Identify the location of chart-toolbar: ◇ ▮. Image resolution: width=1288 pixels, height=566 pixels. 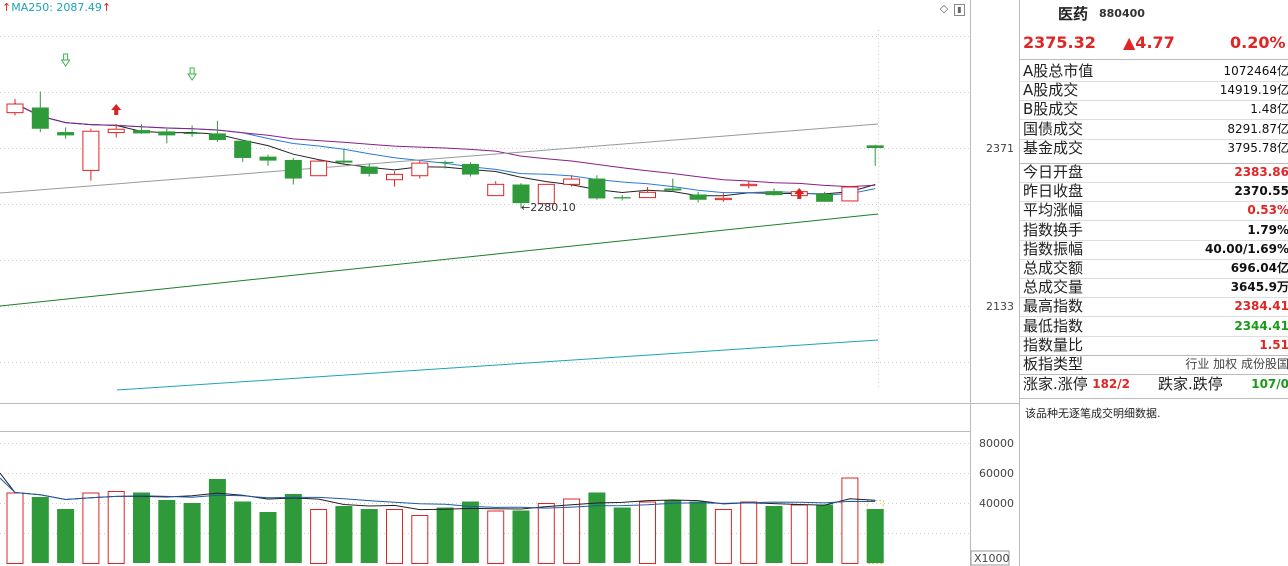
(949, 9).